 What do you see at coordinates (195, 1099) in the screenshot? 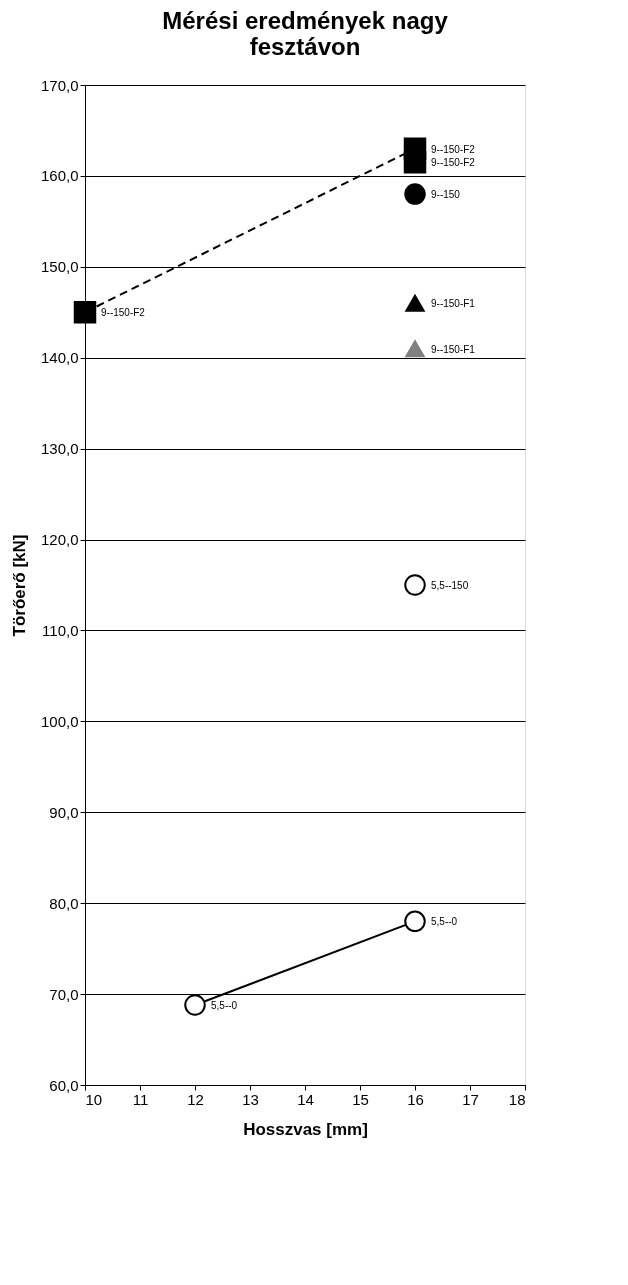
I see `x-tick-label: 12` at bounding box center [195, 1099].